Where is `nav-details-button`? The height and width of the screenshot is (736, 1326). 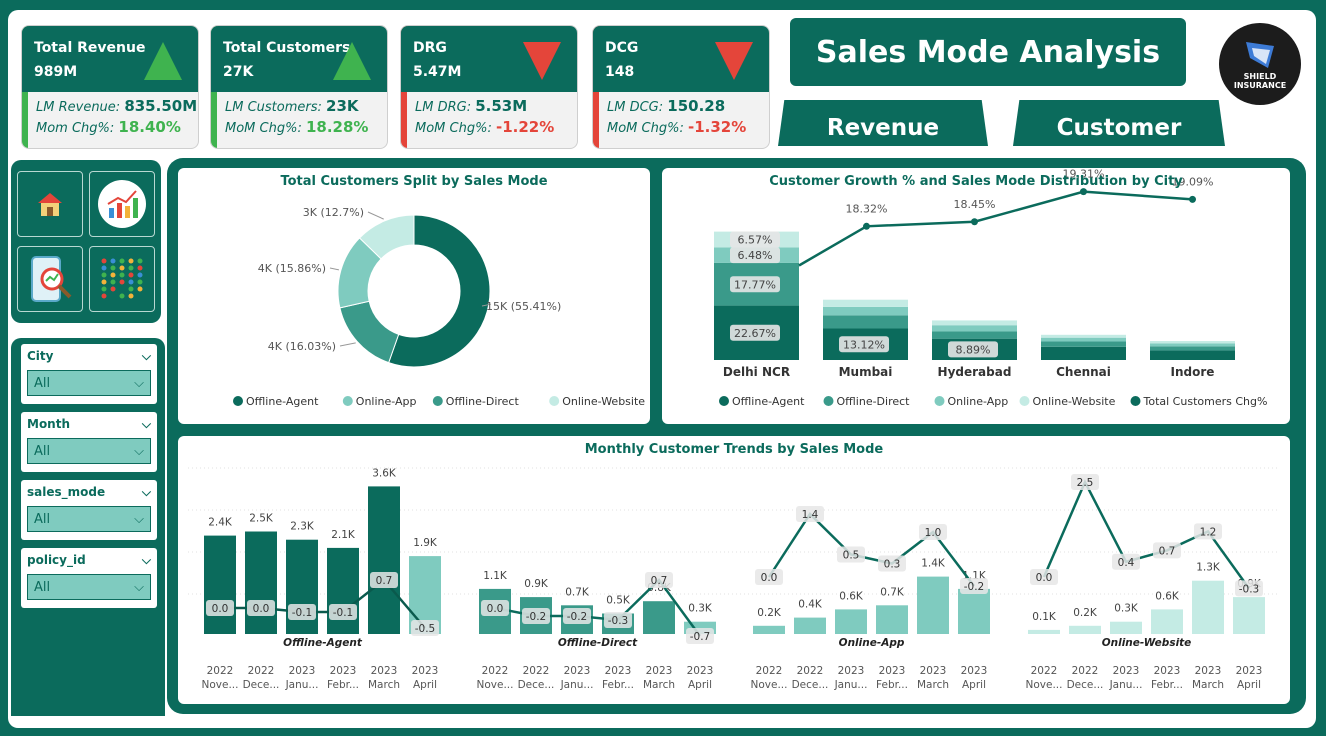 nav-details-button is located at coordinates (122, 279).